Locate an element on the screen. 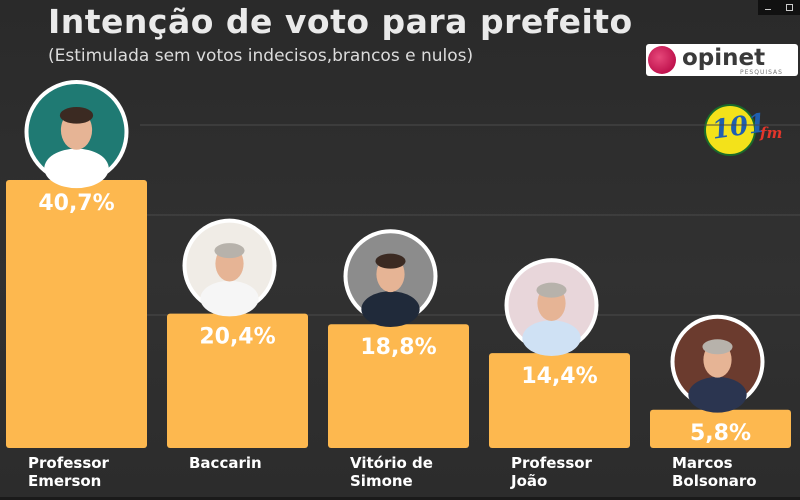 The image size is (800, 500). bottom-strip is located at coordinates (400, 498).